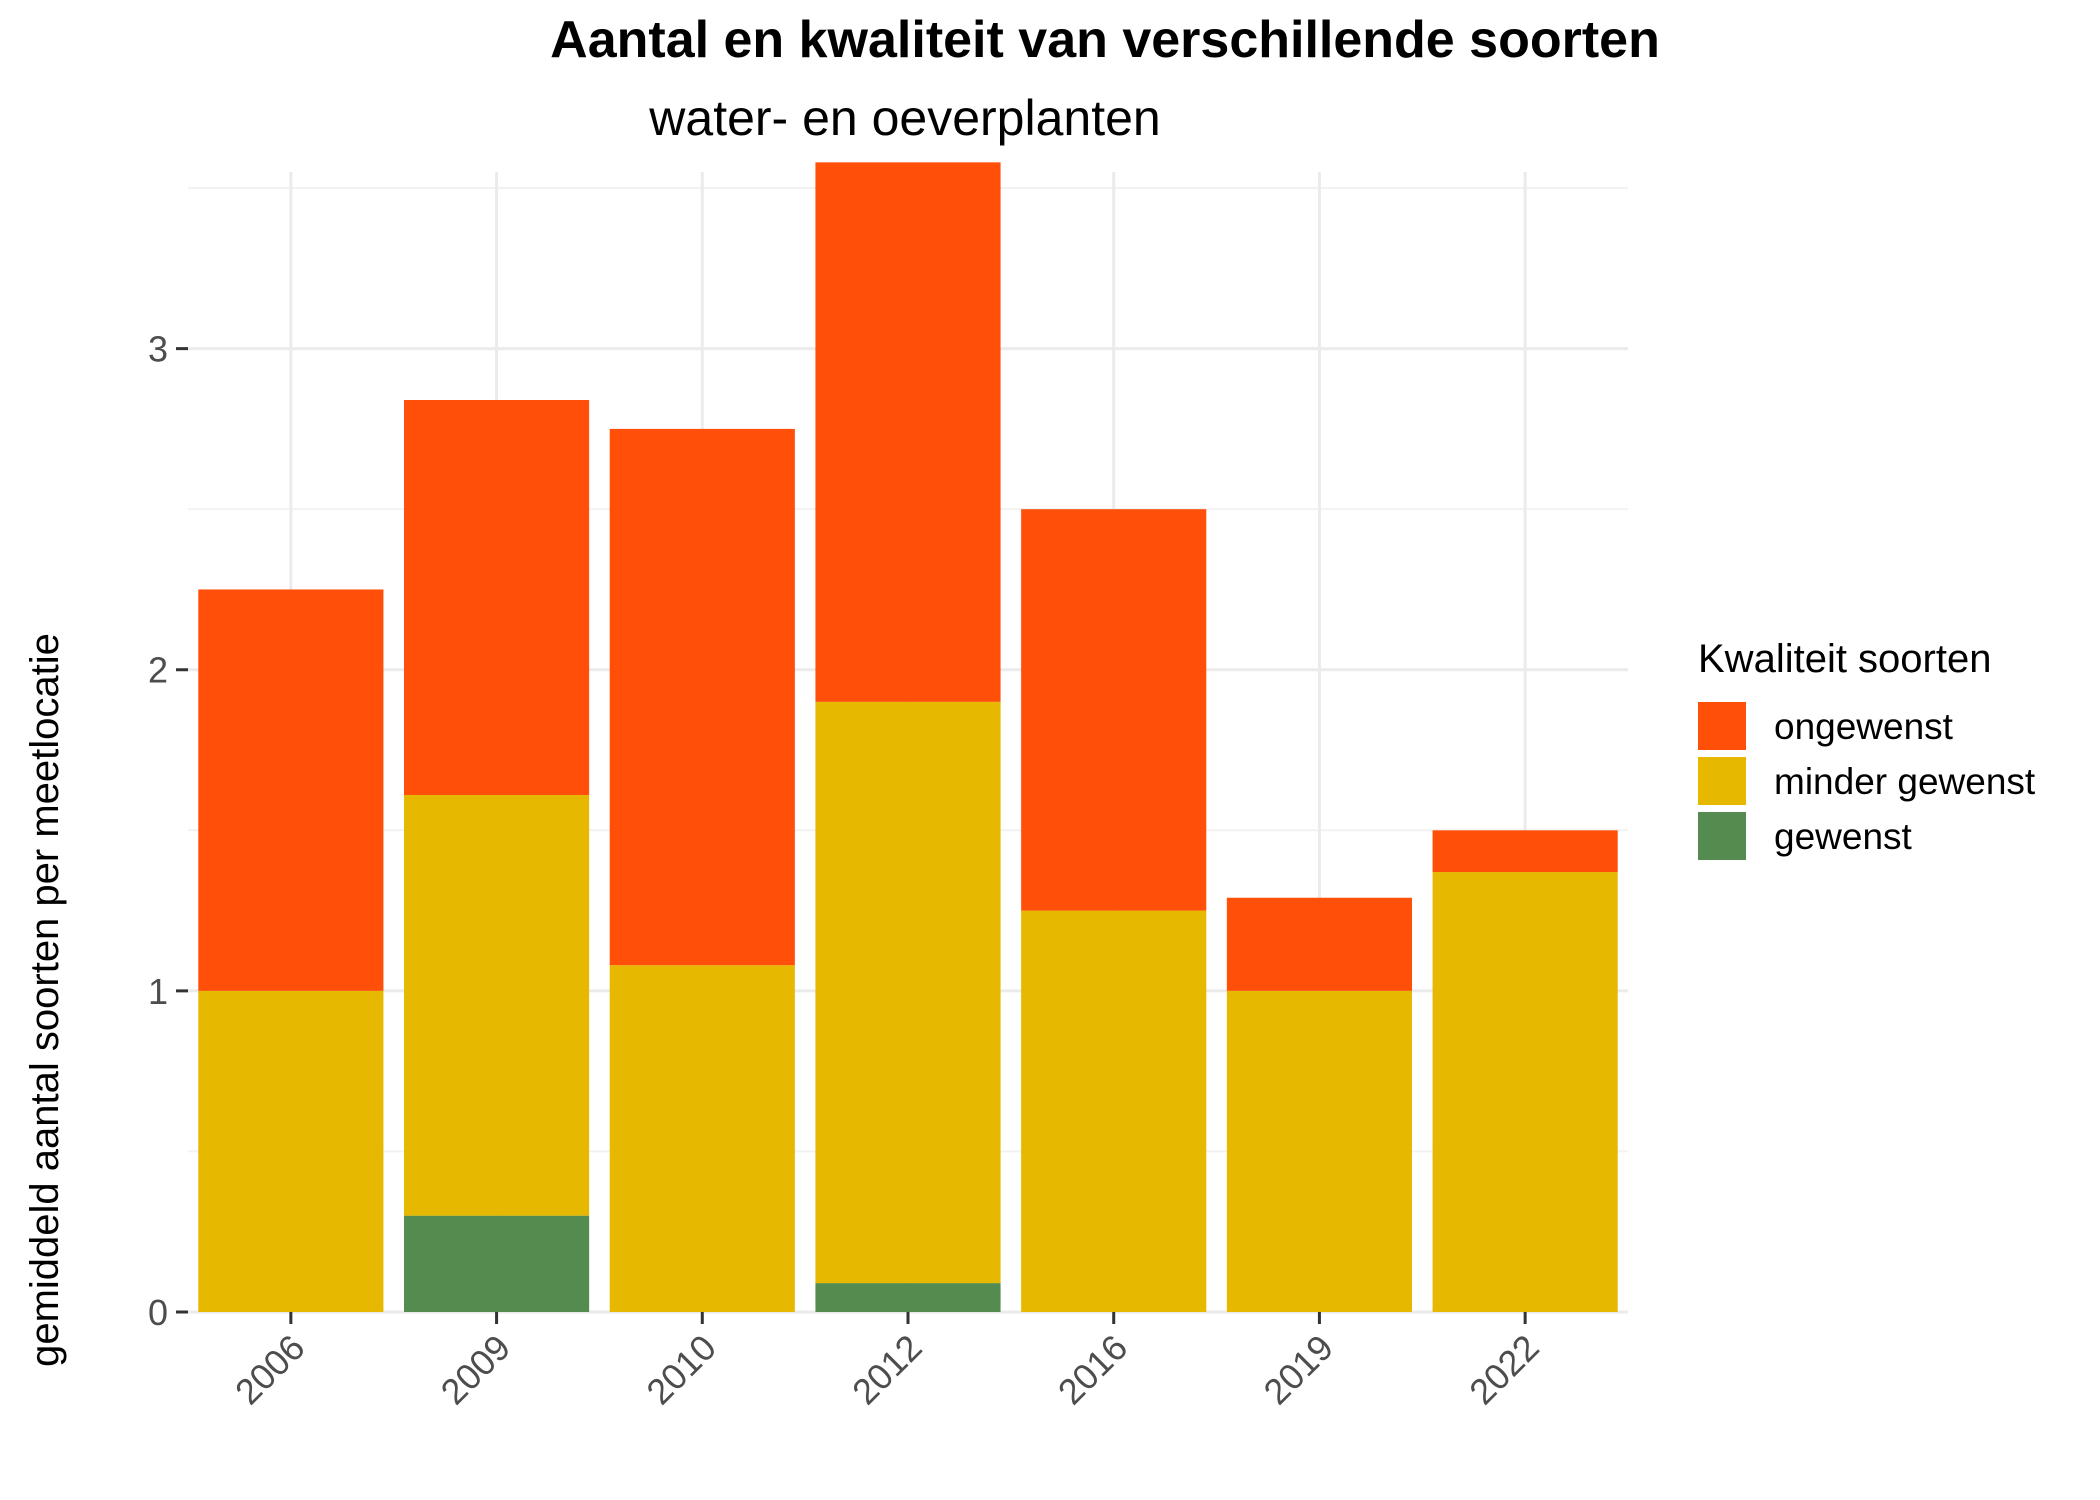 Image resolution: width=2100 pixels, height=1500 pixels. I want to click on bar-2012-minder-gewenst, so click(908, 992).